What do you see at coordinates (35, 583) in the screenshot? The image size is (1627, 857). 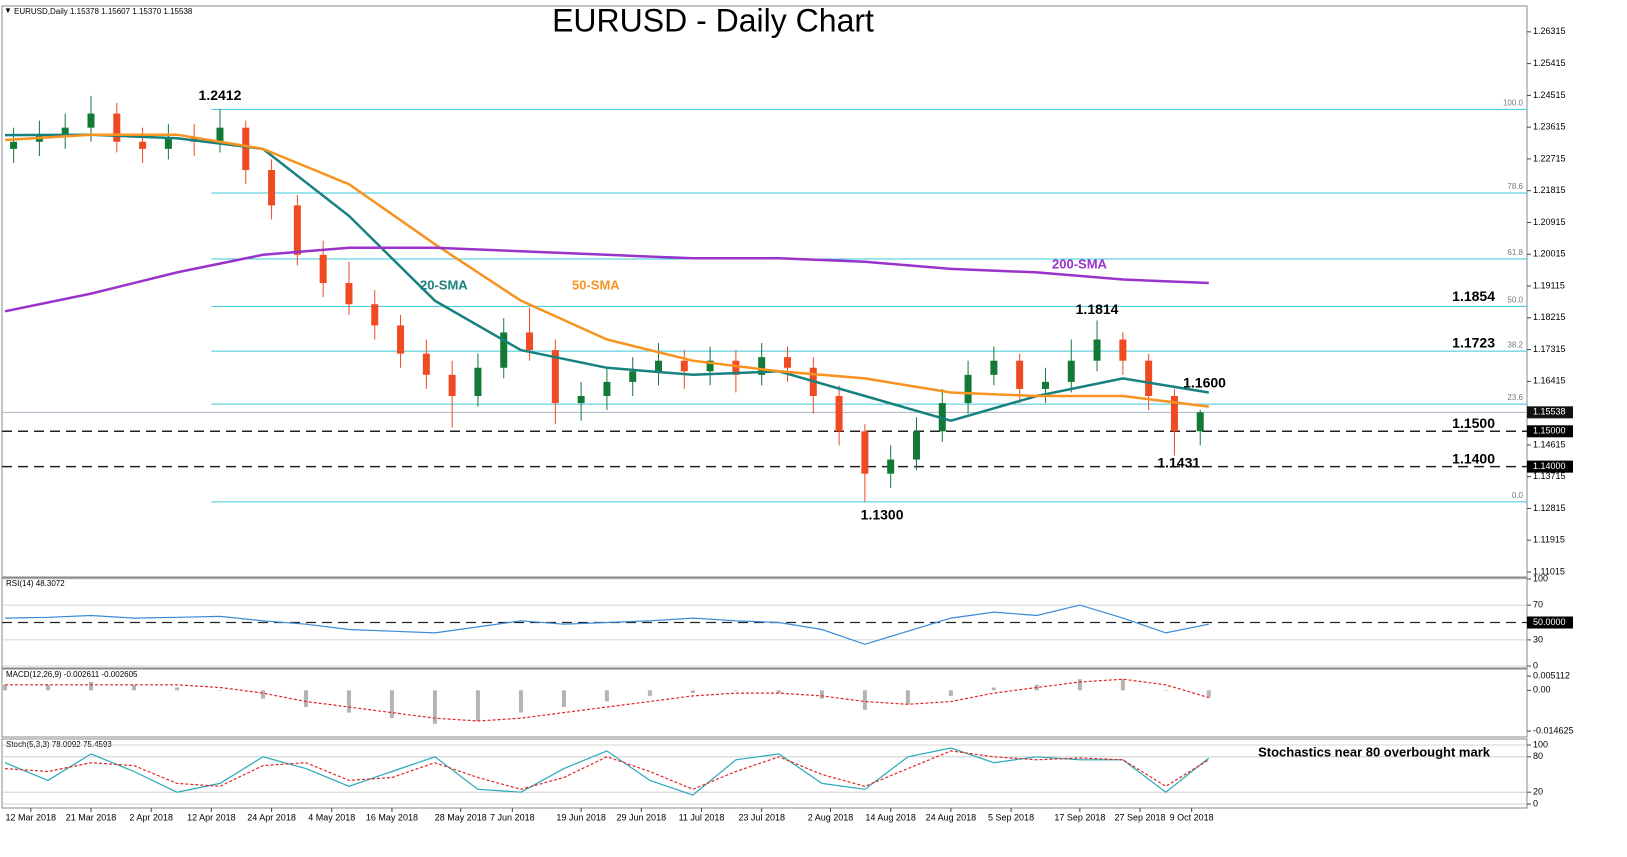 I see `panel-label: RSI(14) 48.3072` at bounding box center [35, 583].